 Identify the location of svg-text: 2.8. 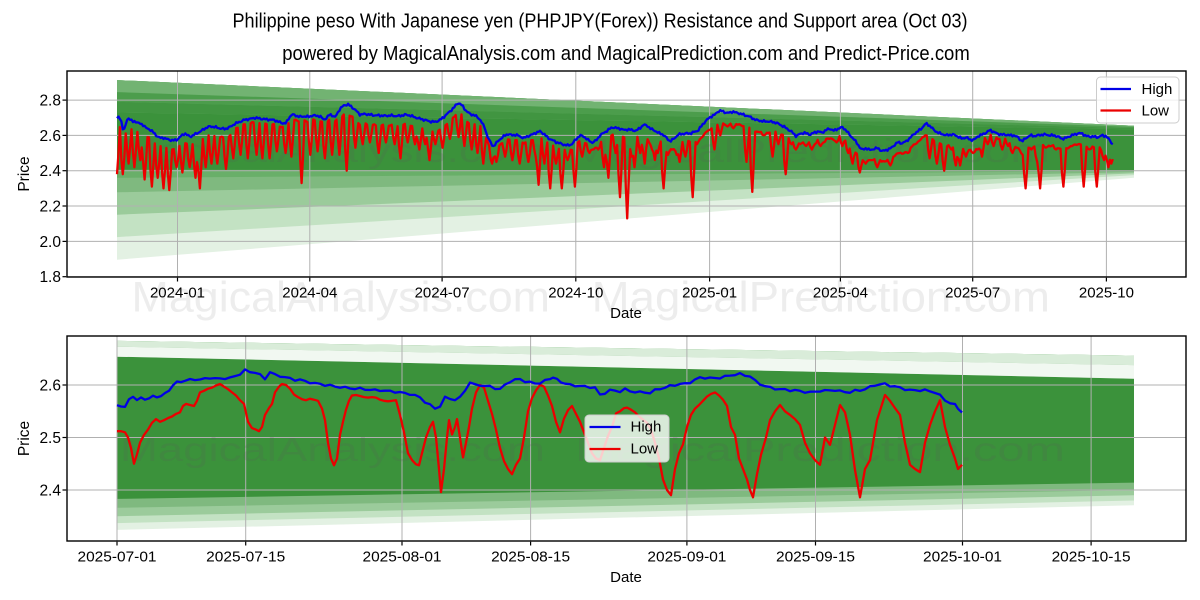
(50, 101).